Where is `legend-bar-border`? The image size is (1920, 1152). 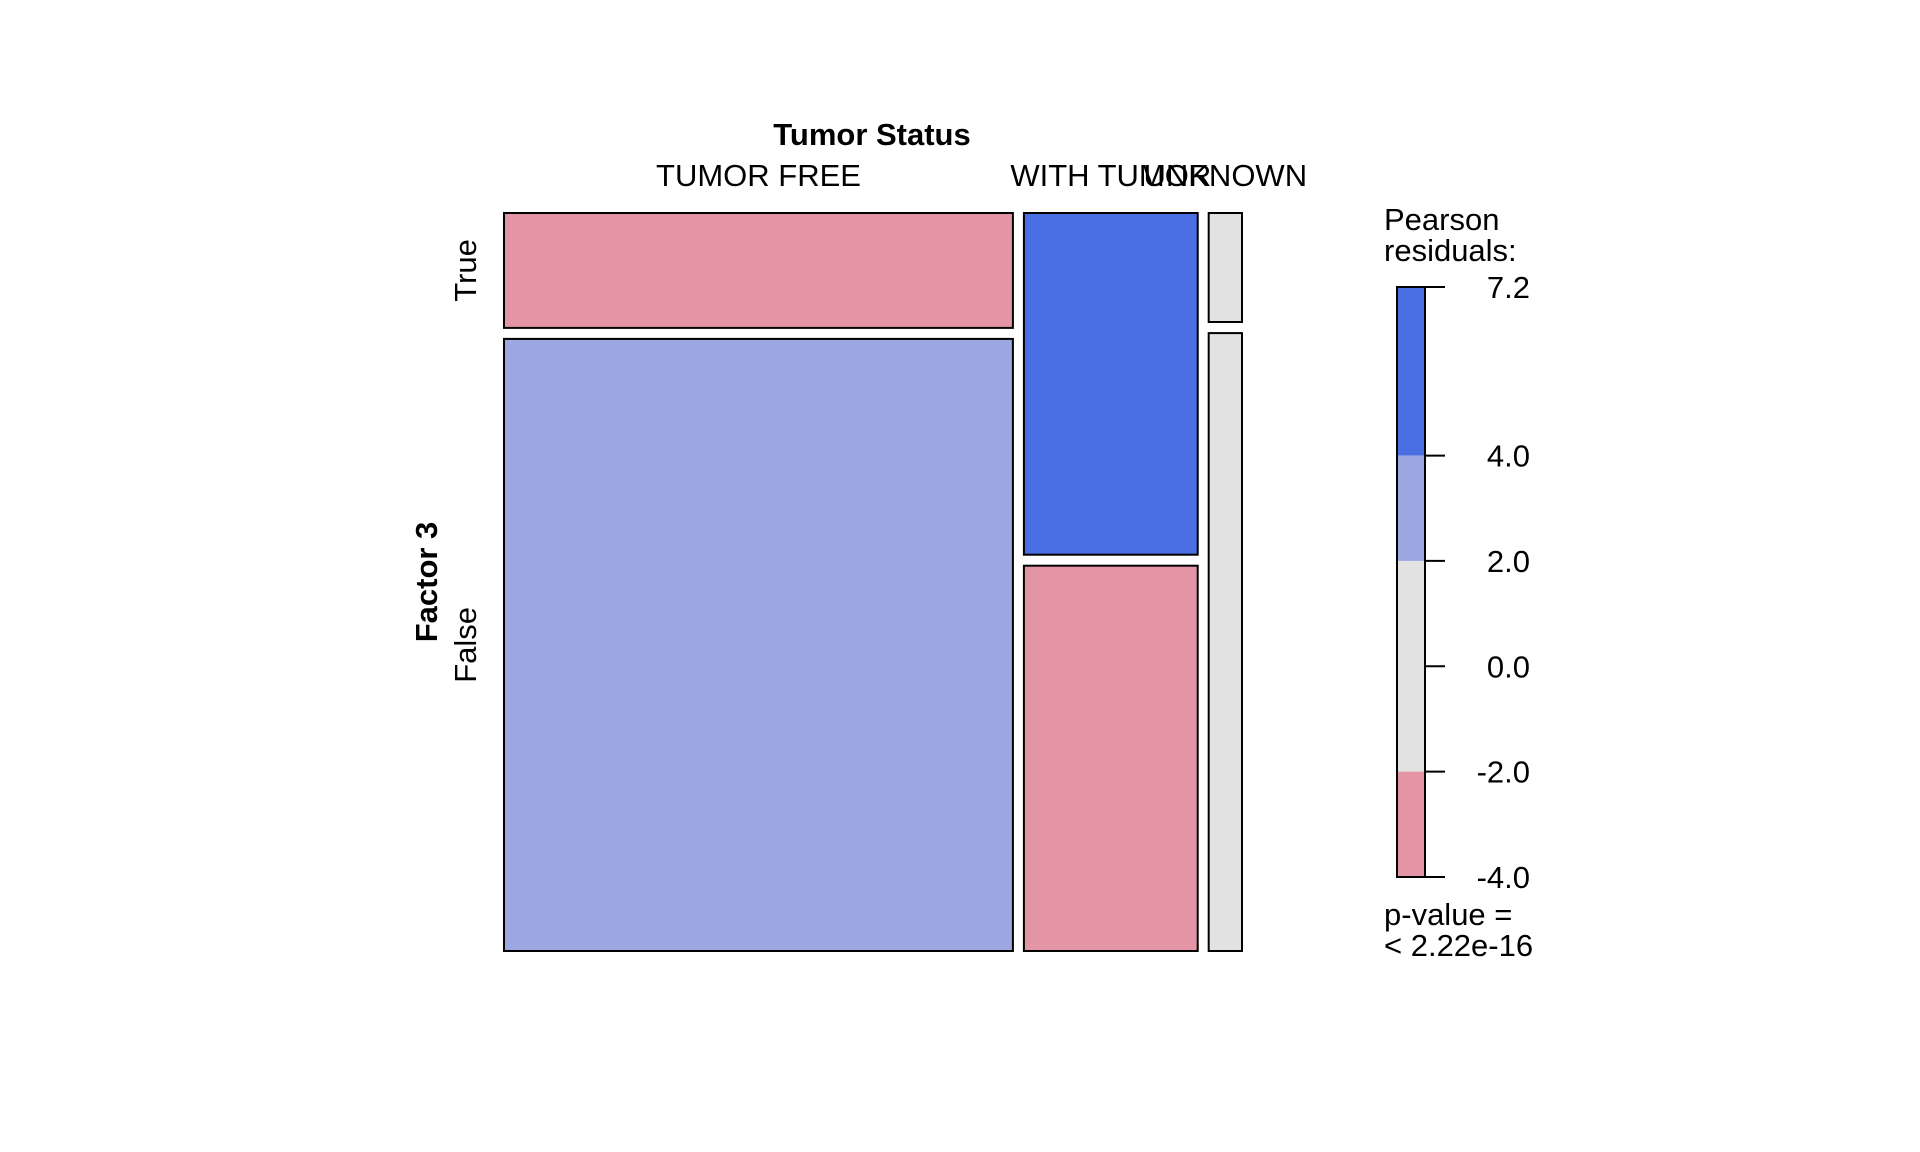 legend-bar-border is located at coordinates (1411, 582).